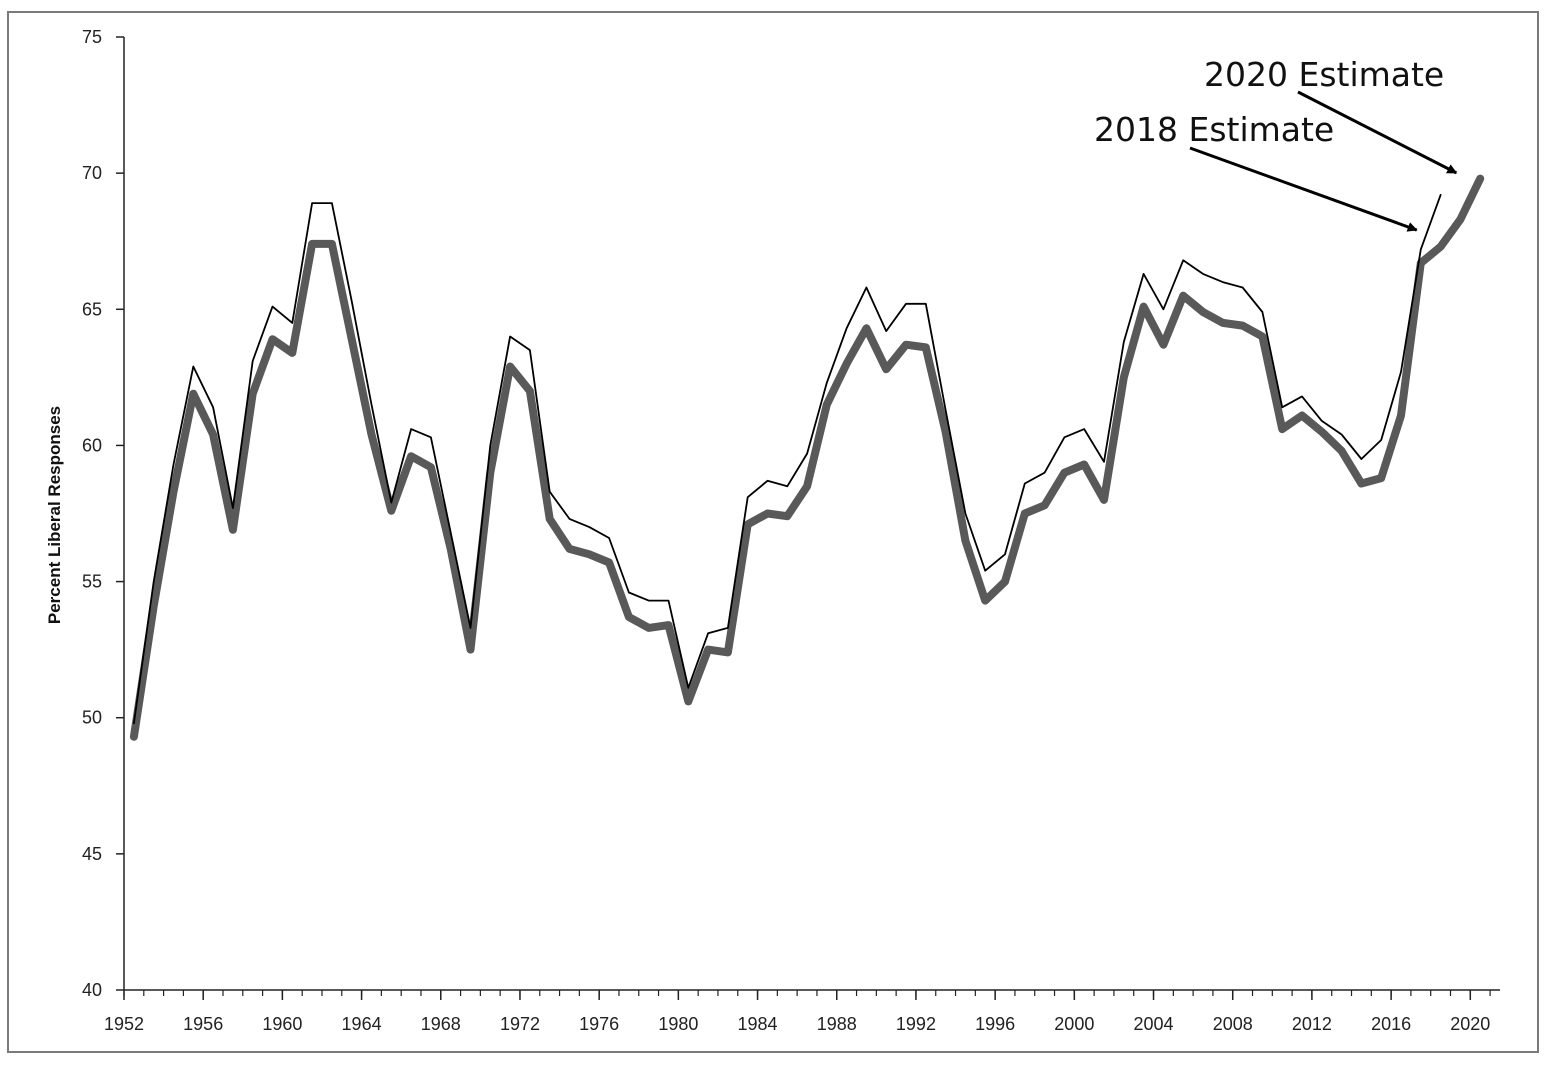 The image size is (1548, 1067). What do you see at coordinates (678, 1024) in the screenshot?
I see `x-tick-label: 1980` at bounding box center [678, 1024].